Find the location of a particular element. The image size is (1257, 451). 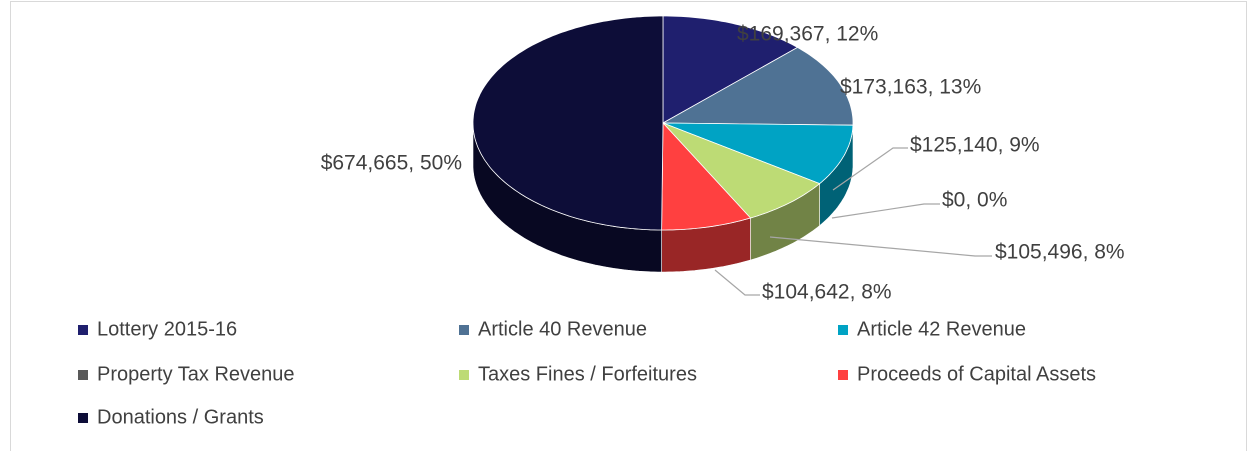

data-label: $674,665, 50% is located at coordinates (391, 163).